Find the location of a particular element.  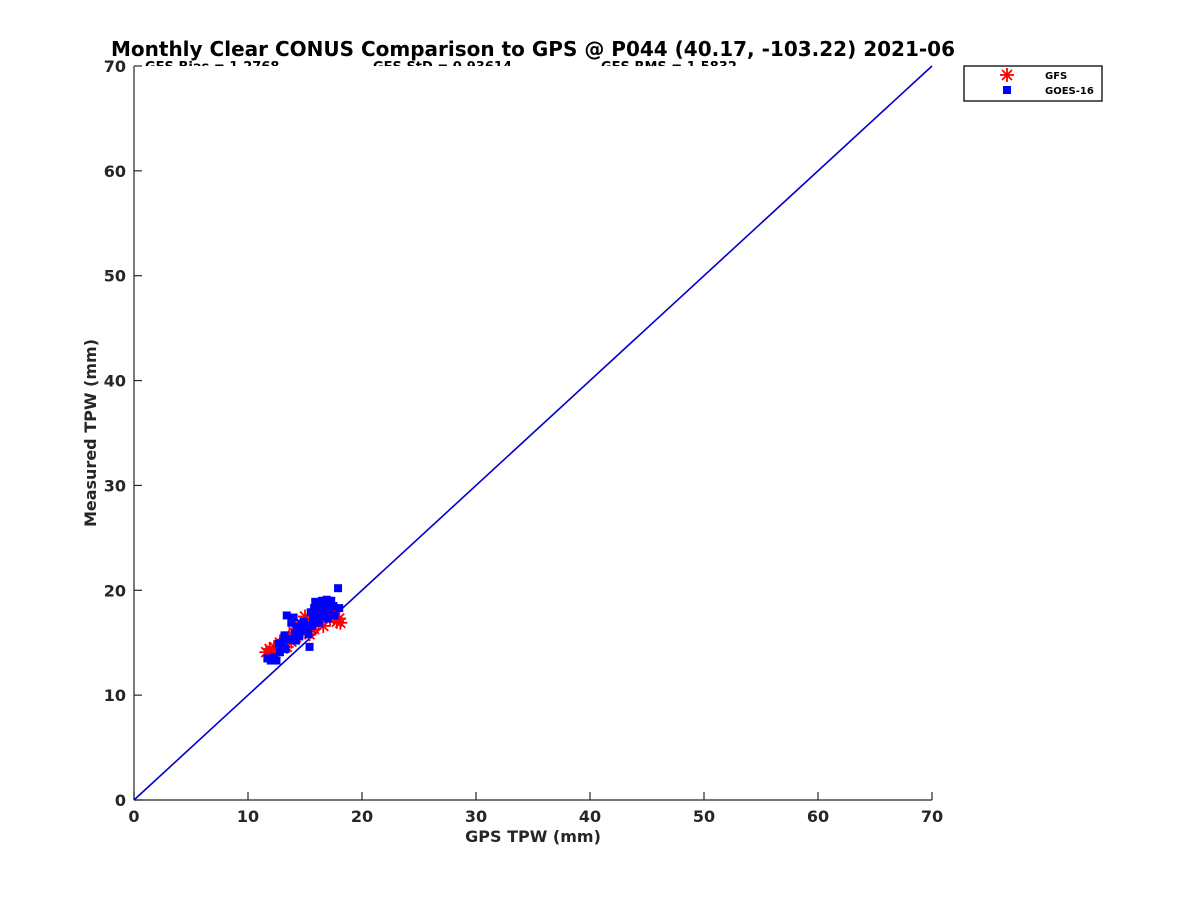

y-tick-label: 20 is located at coordinates (115, 590).